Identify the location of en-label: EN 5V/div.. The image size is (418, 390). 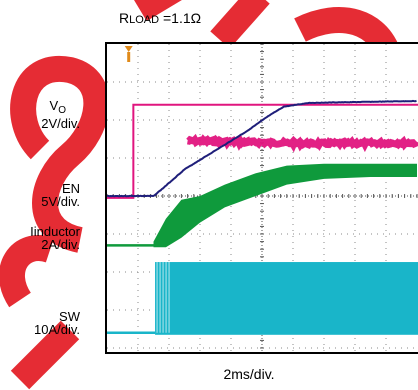
(50, 195).